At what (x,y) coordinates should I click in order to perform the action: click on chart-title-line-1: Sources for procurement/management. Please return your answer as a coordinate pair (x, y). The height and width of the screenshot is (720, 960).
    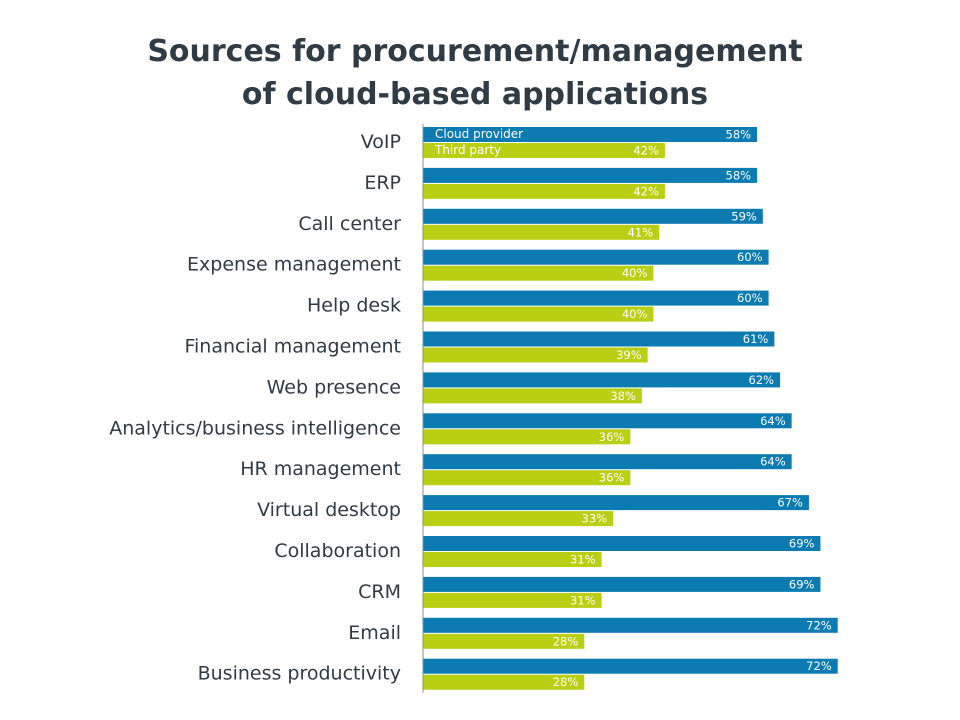
    Looking at the image, I should click on (475, 51).